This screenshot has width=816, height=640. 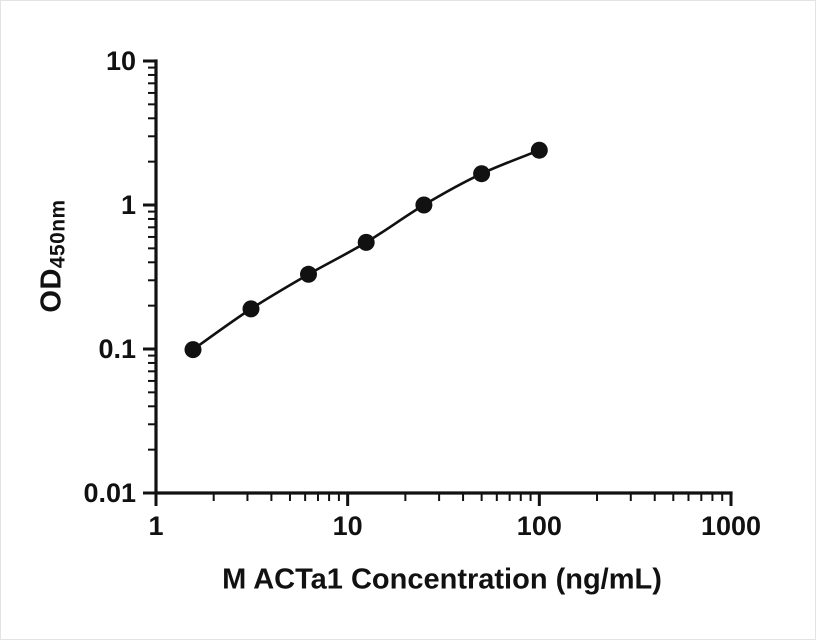 What do you see at coordinates (51, 290) in the screenshot?
I see `y-axis-title-main: OD` at bounding box center [51, 290].